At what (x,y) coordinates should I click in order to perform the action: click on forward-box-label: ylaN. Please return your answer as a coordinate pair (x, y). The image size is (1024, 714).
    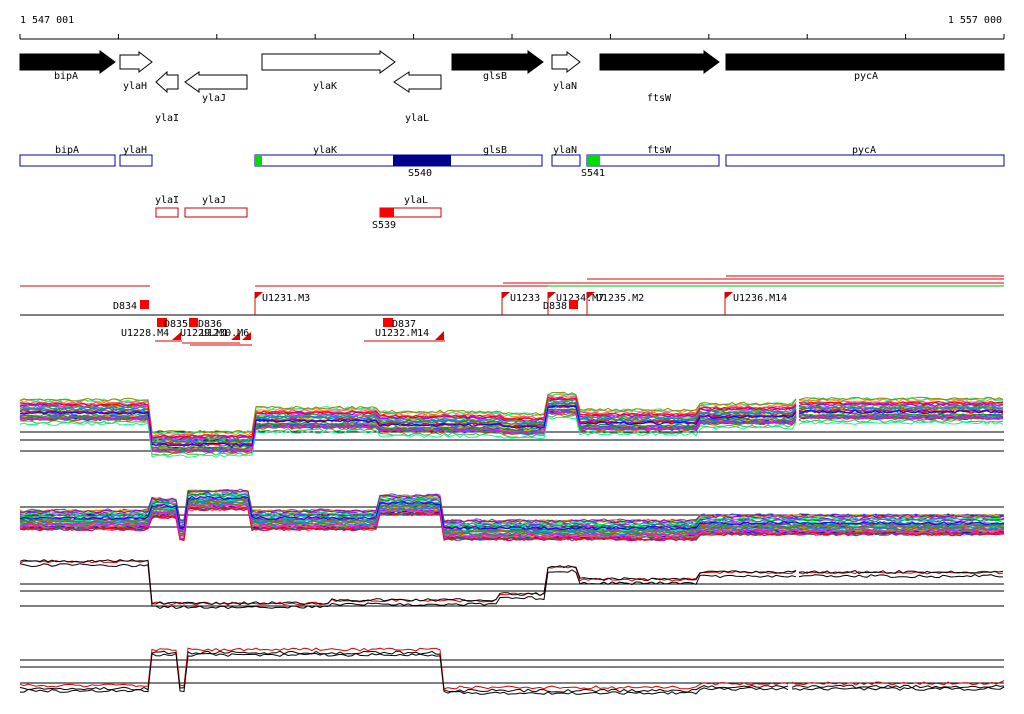
    Looking at the image, I should click on (565, 150).